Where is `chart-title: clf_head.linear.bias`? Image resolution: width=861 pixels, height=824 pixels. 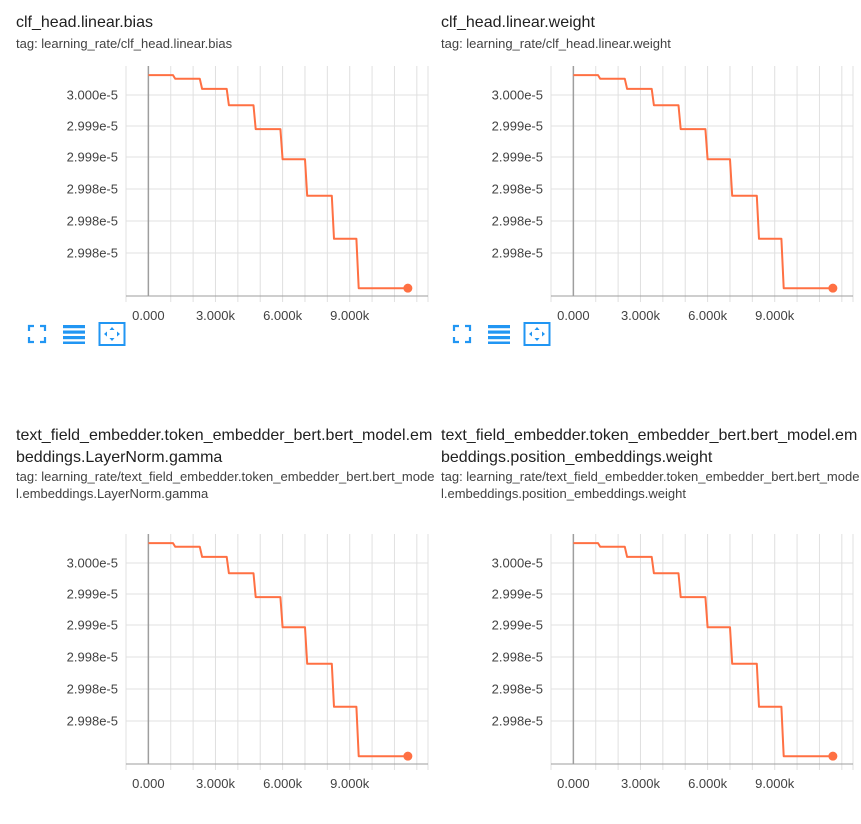
chart-title: clf_head.linear.bias is located at coordinates (84, 22).